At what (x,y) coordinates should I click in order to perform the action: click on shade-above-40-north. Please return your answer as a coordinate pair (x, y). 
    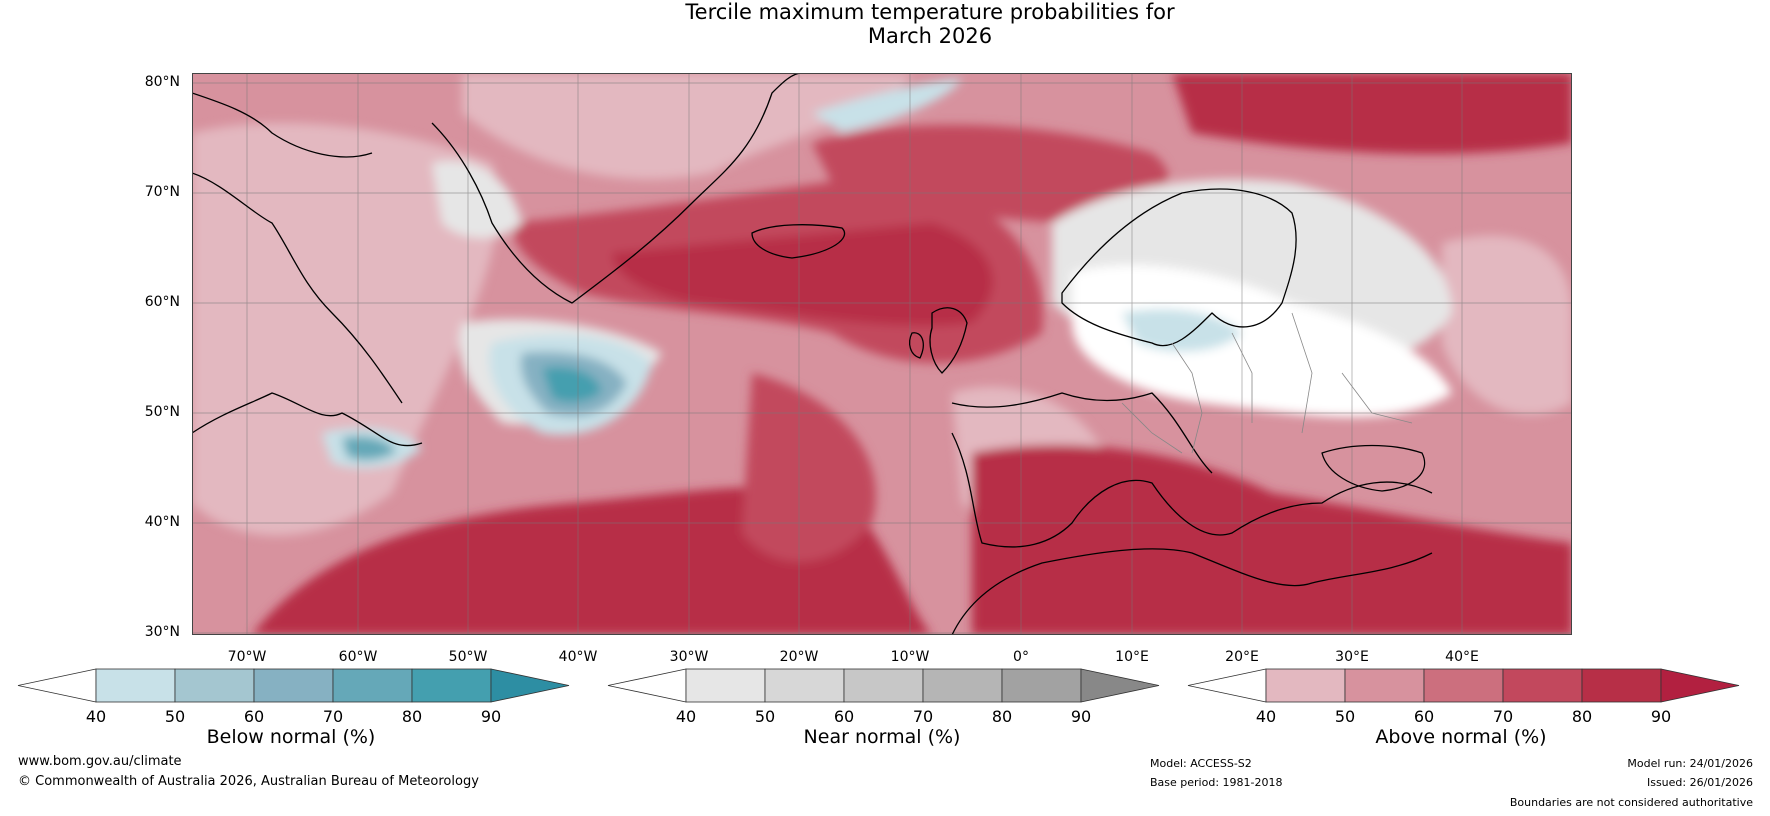
    Looking at the image, I should click on (687, 126).